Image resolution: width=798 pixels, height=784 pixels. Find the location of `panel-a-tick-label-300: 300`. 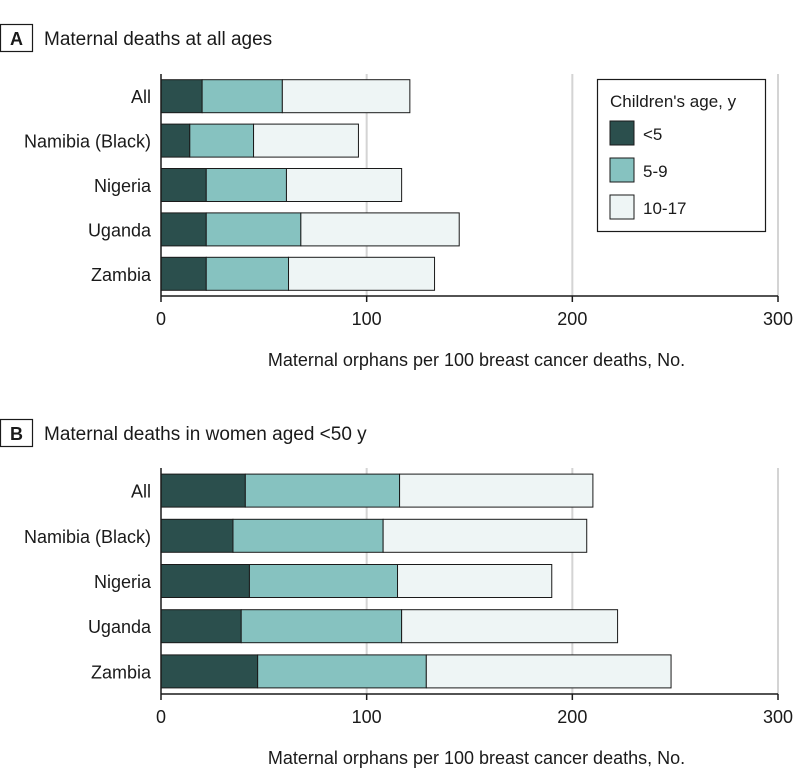

panel-a-tick-label-300: 300 is located at coordinates (778, 319).